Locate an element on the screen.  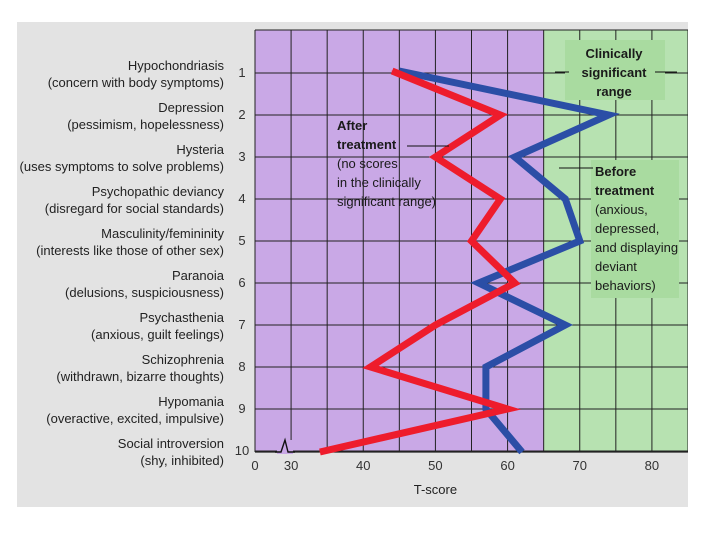
scale-description-label: (anxious, guilt feelings) is located at coordinates (157, 334).